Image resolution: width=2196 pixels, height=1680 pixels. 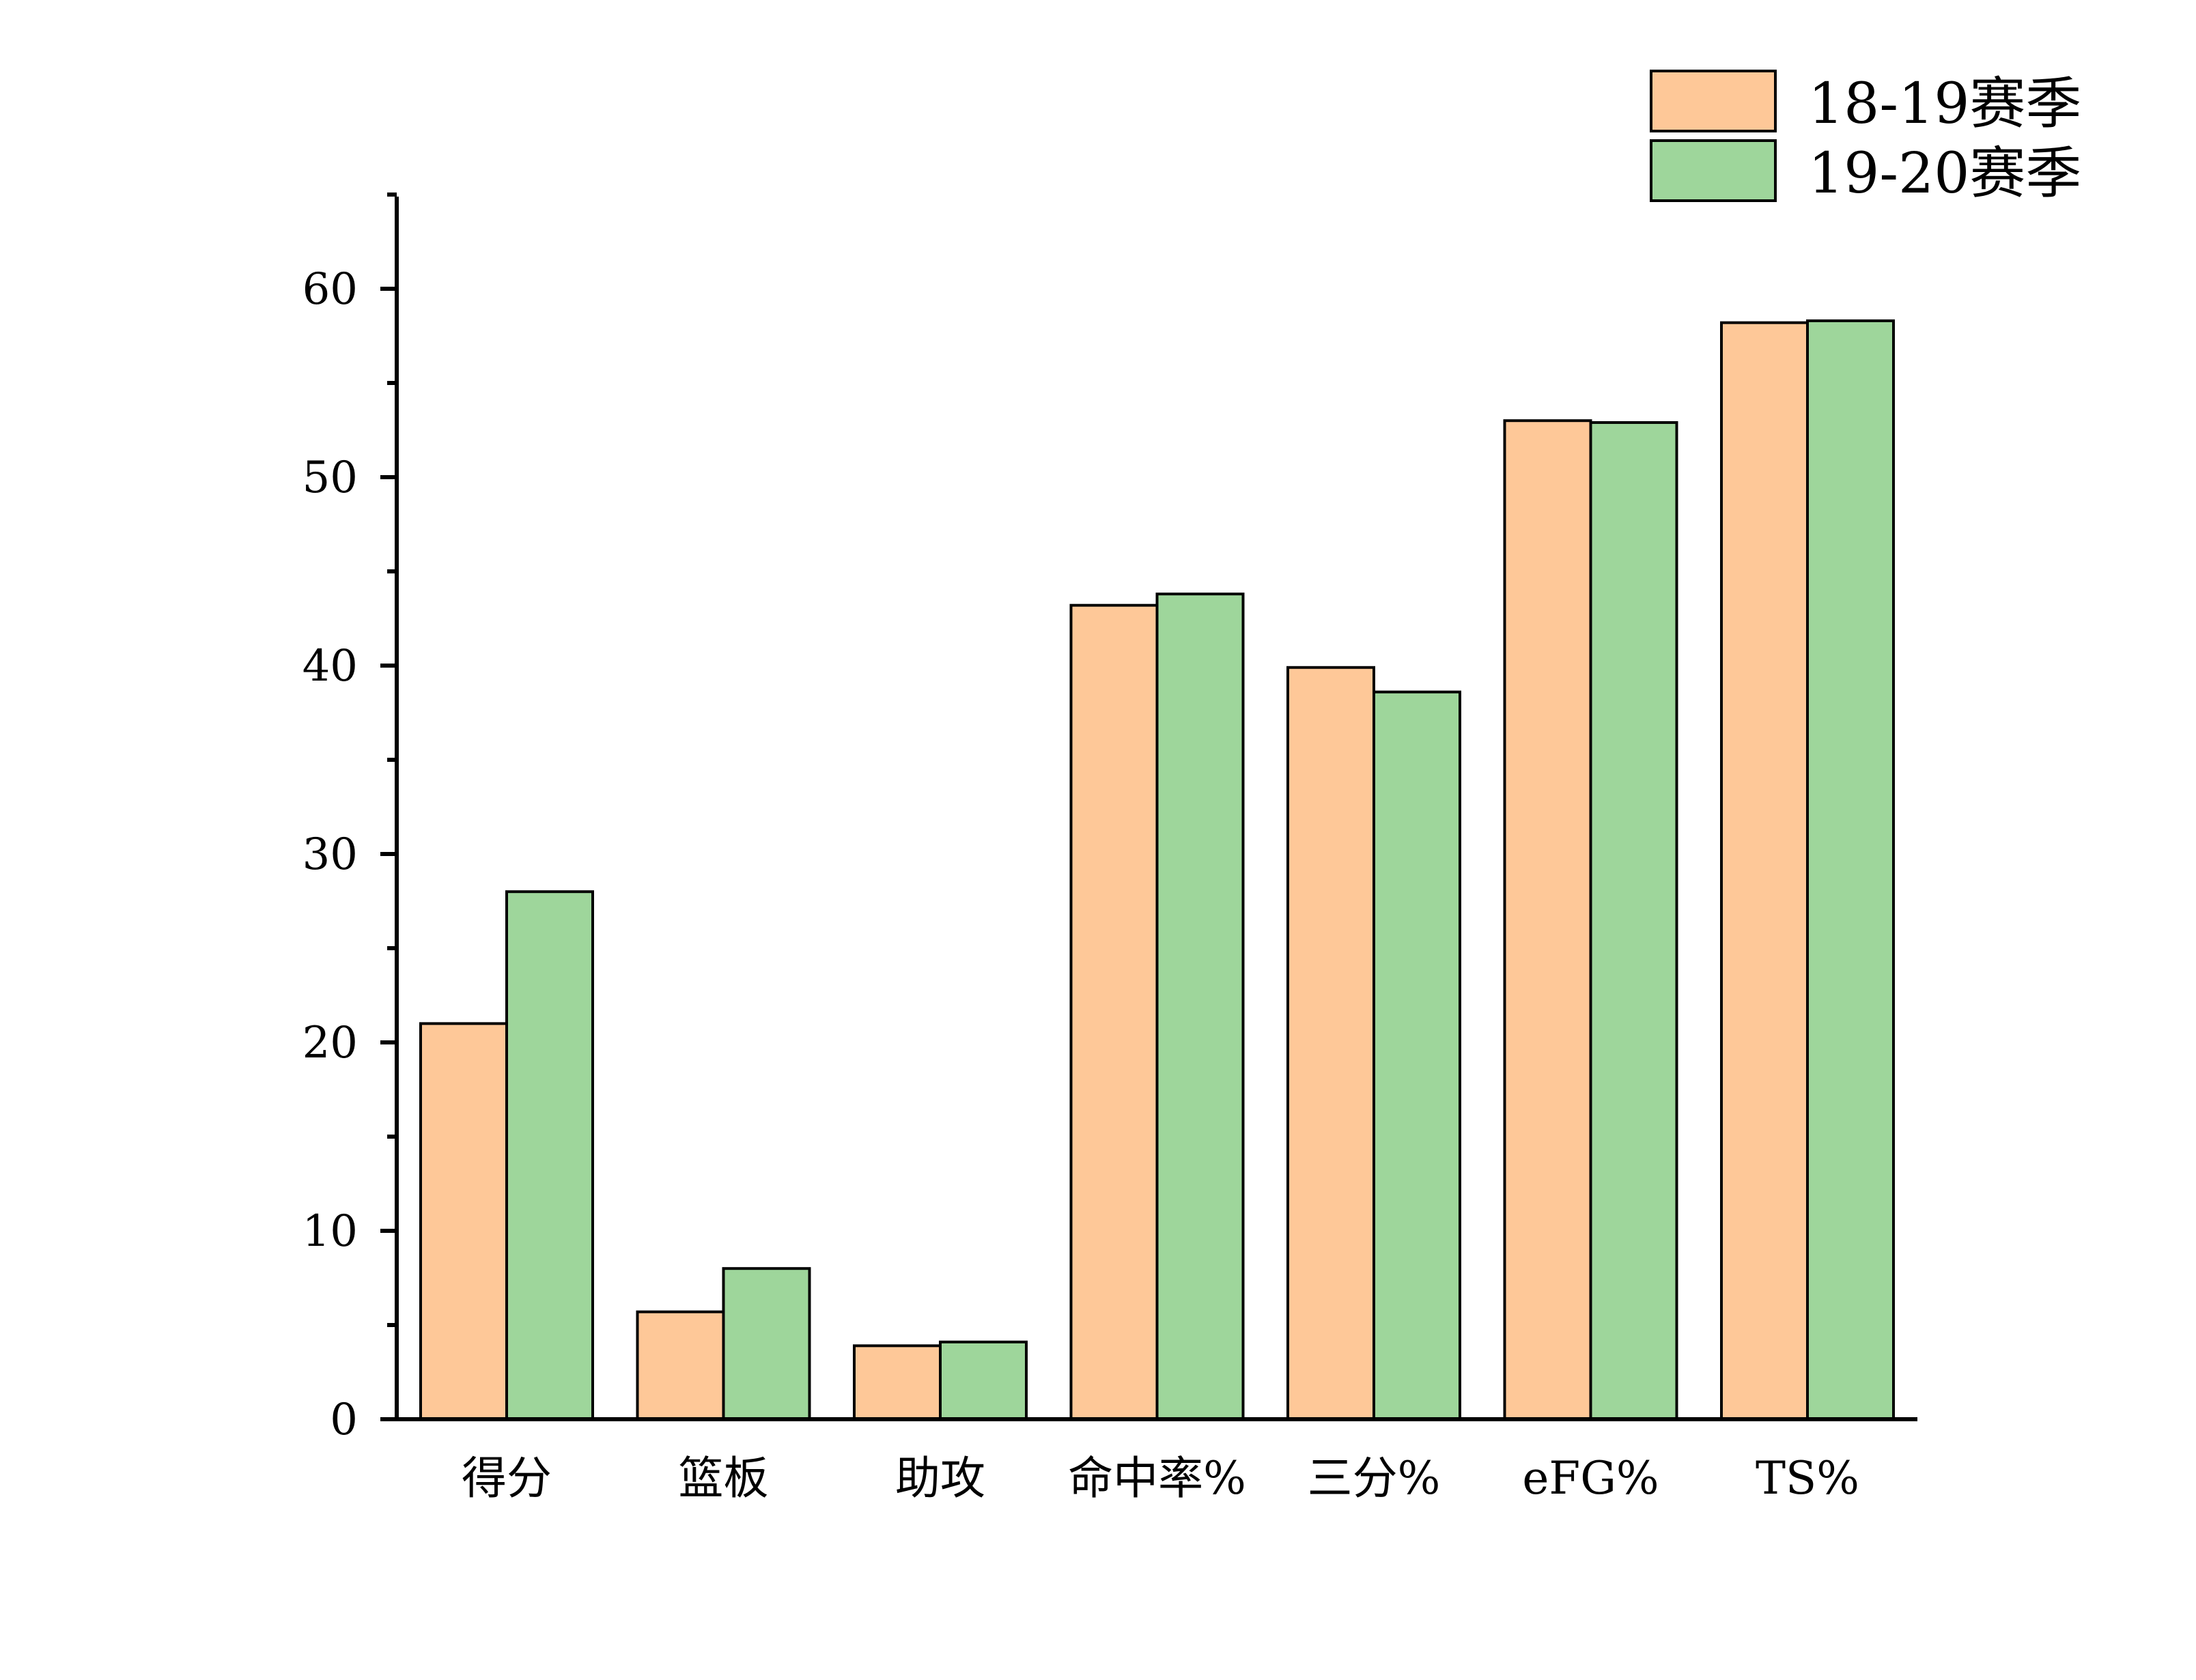 What do you see at coordinates (1945, 104) in the screenshot?
I see `legend-label: 18-19赛季` at bounding box center [1945, 104].